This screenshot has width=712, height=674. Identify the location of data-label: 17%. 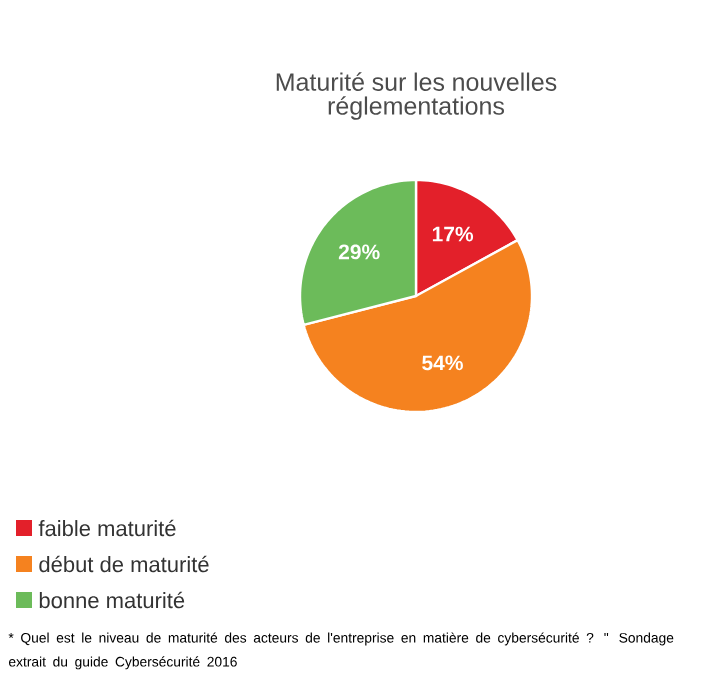
(453, 234).